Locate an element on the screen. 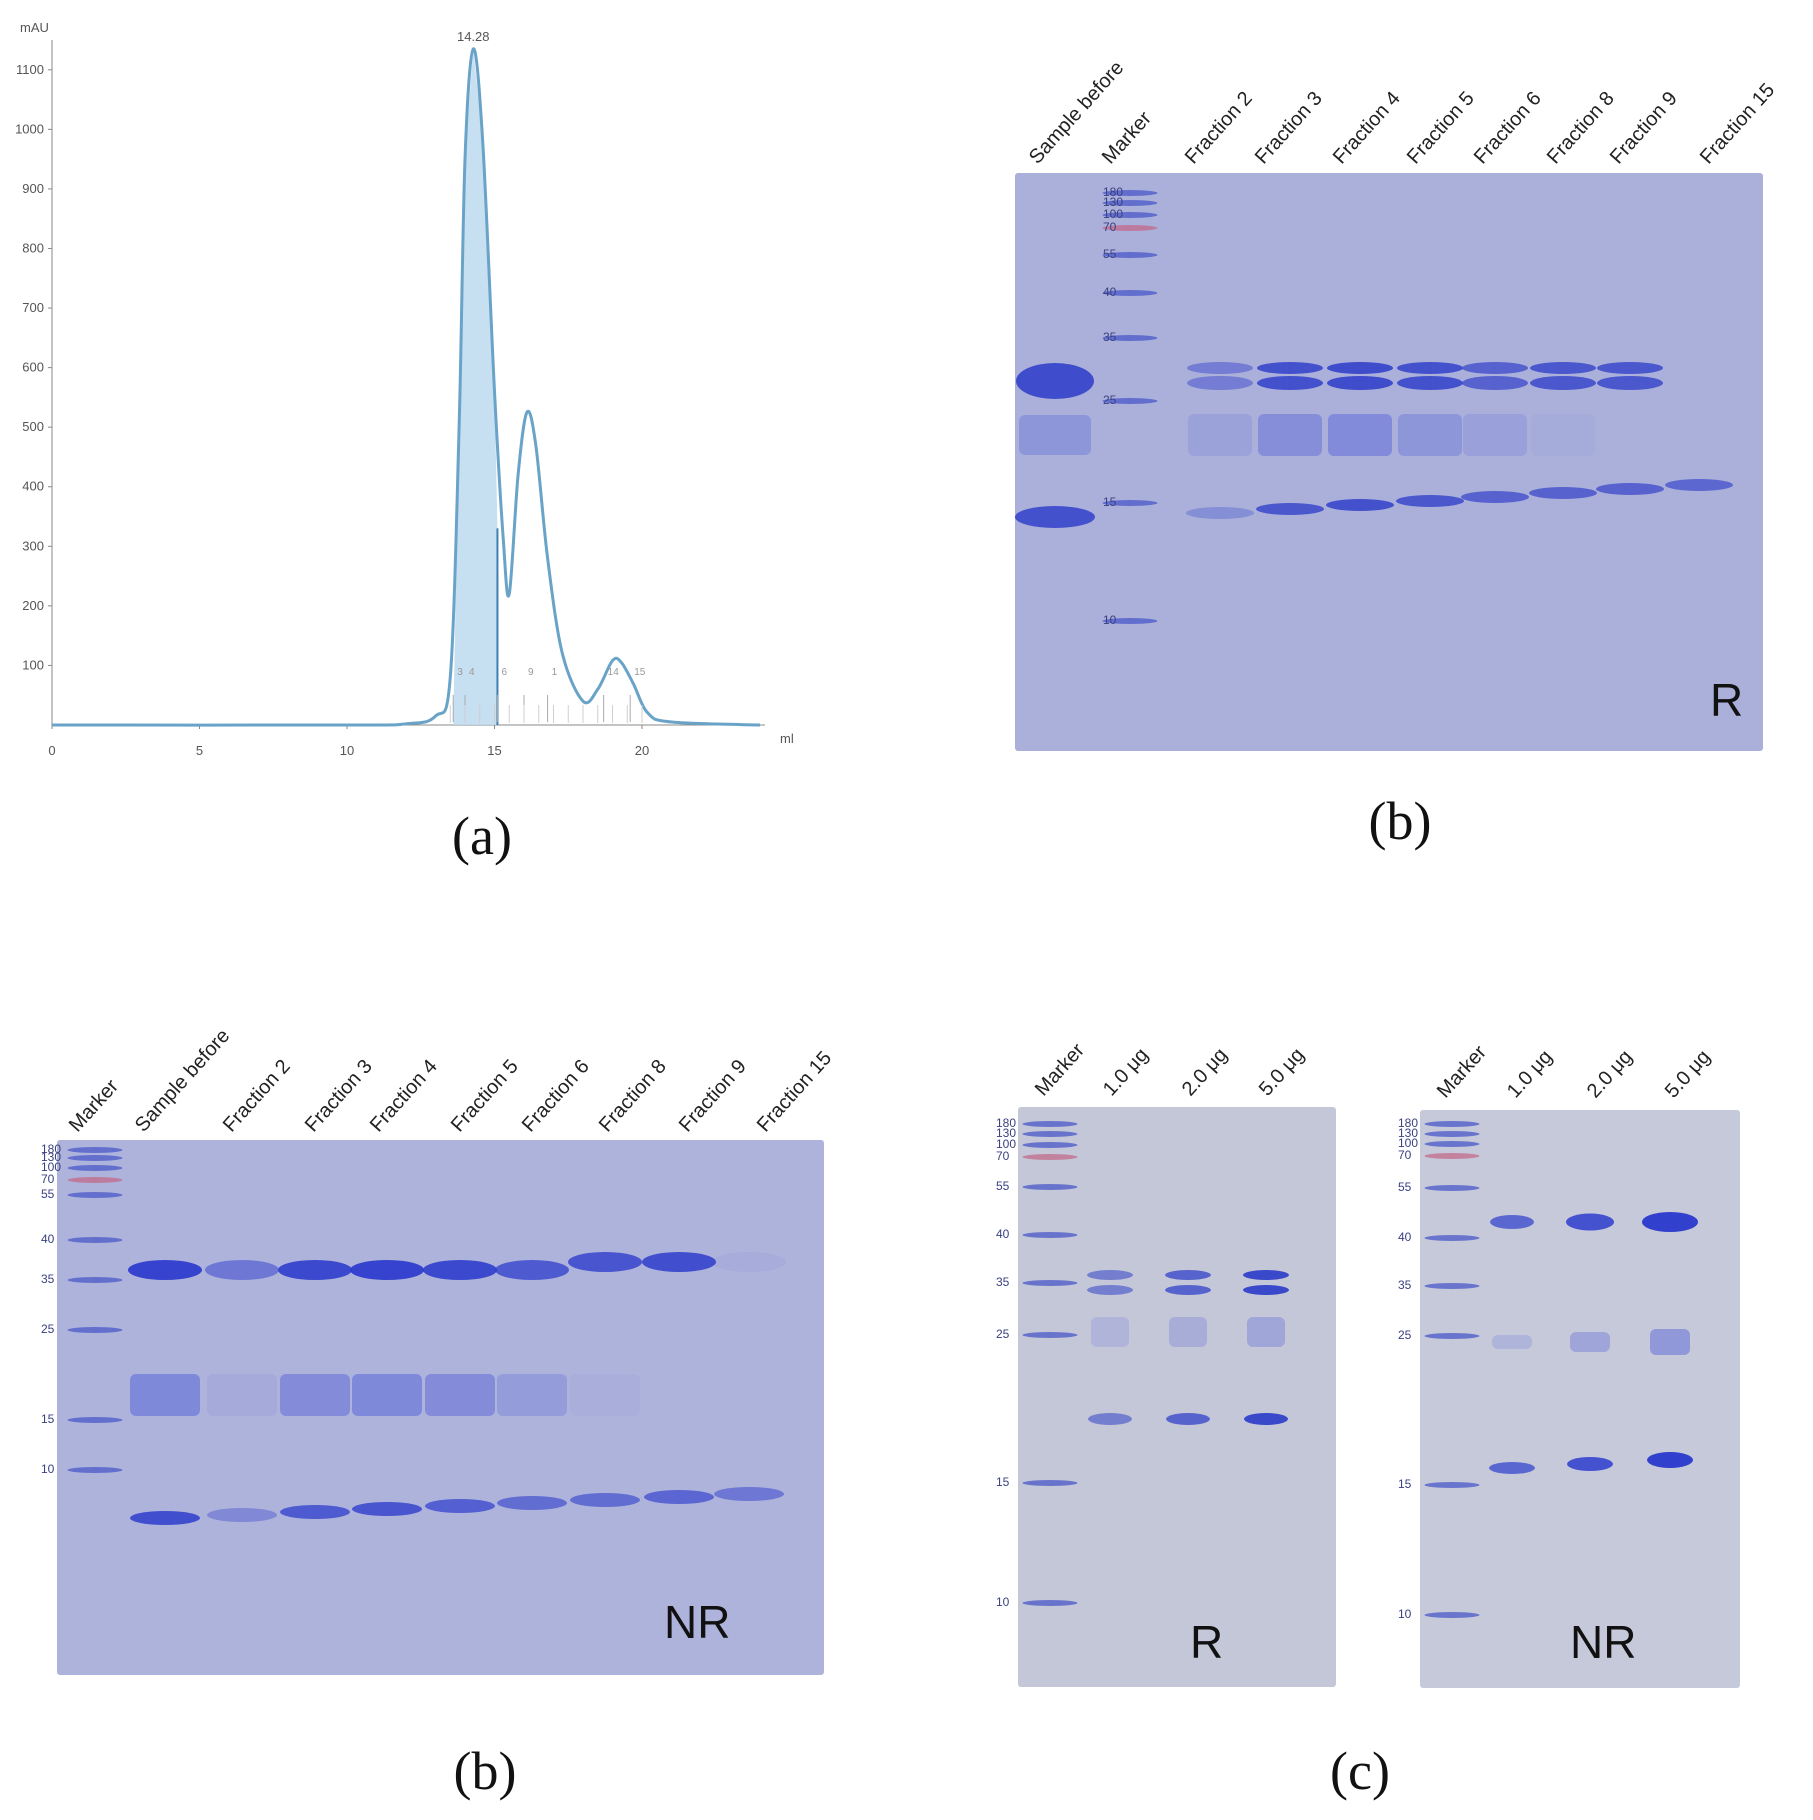 The height and width of the screenshot is (1820, 1813). caption-b-top: (b) is located at coordinates (1400, 821).